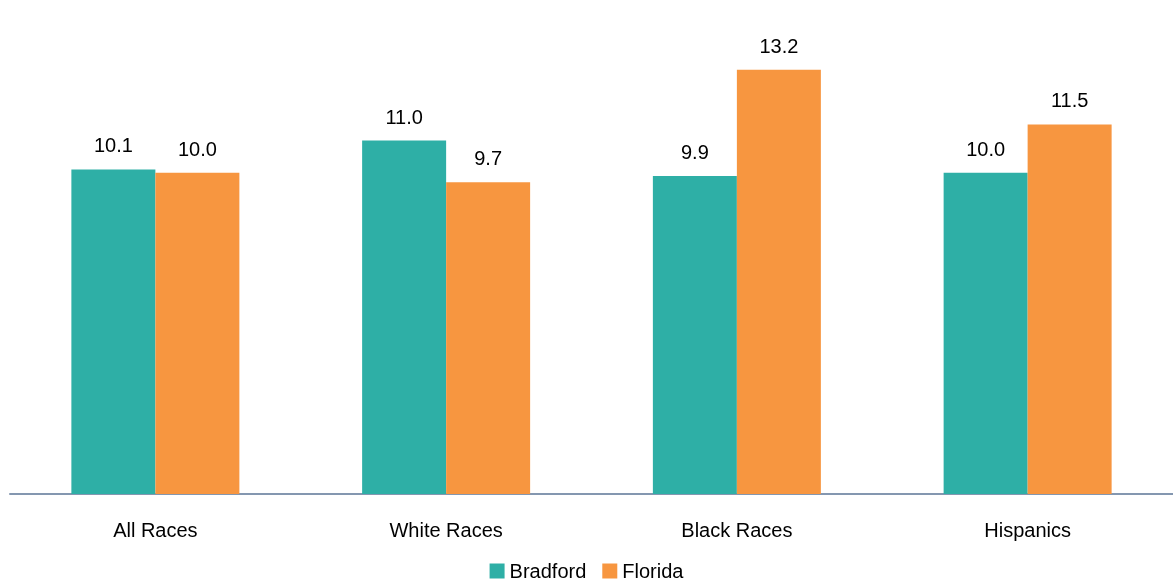 This screenshot has width=1173, height=586. What do you see at coordinates (1069, 100) in the screenshot?
I see `data-label: 11.5` at bounding box center [1069, 100].